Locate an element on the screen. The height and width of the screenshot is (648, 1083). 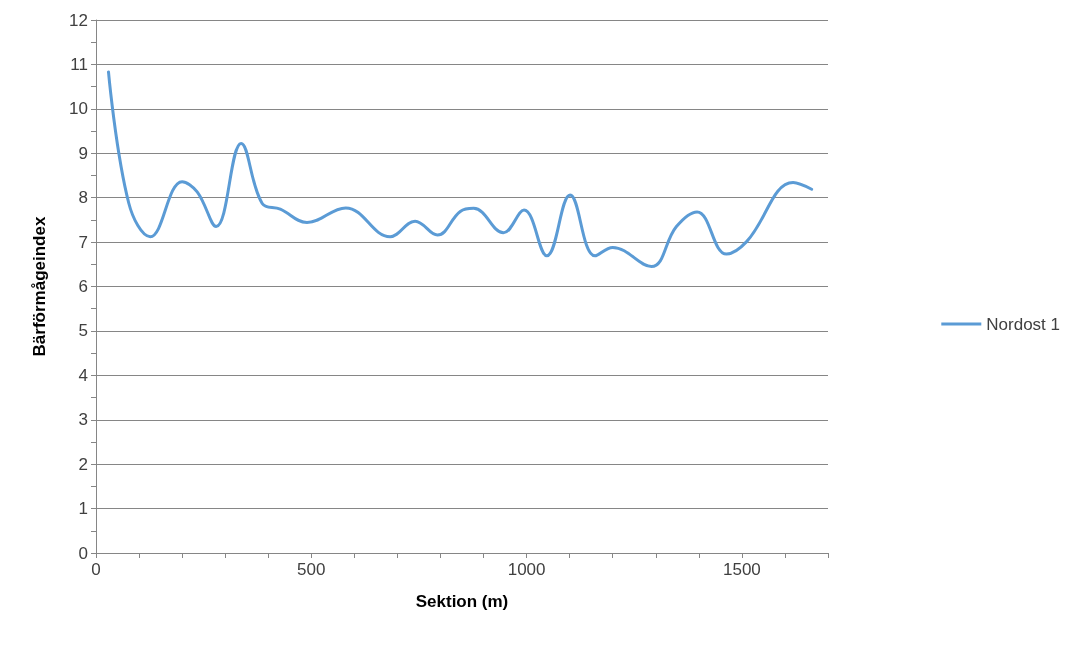
y-tick-label: 6 is located at coordinates (83, 286).